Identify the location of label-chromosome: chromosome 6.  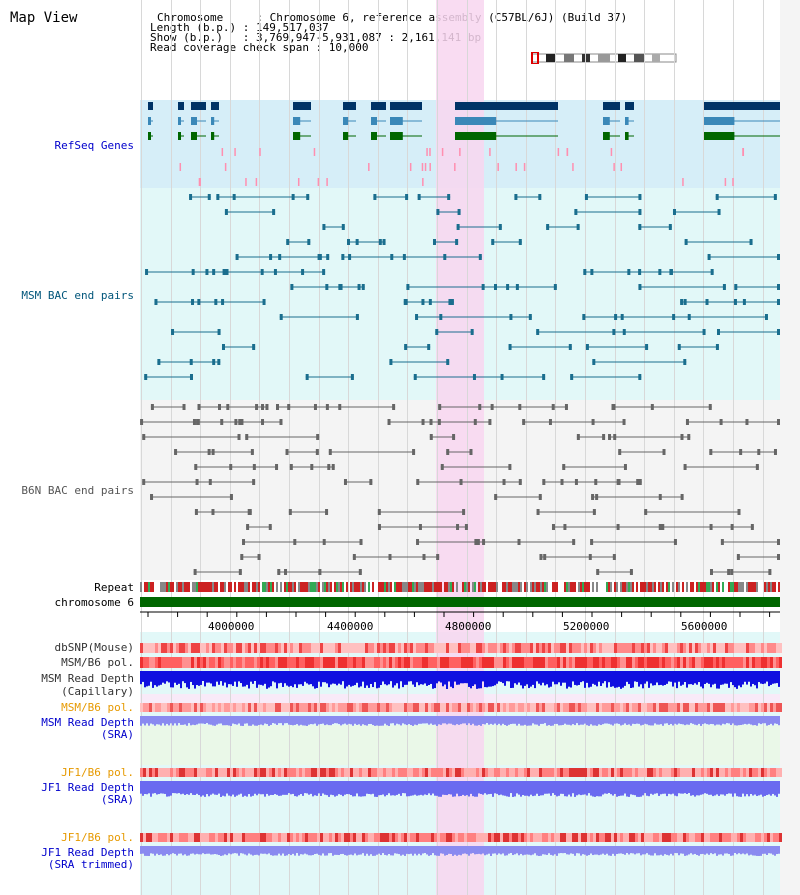
(94, 602).